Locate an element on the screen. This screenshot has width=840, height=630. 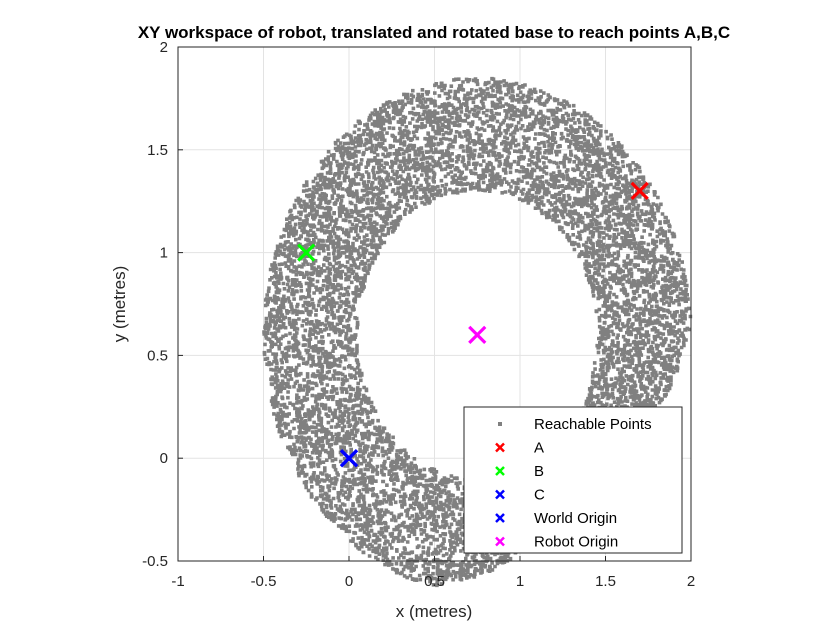
x-tick-label: -1 is located at coordinates (177, 581).